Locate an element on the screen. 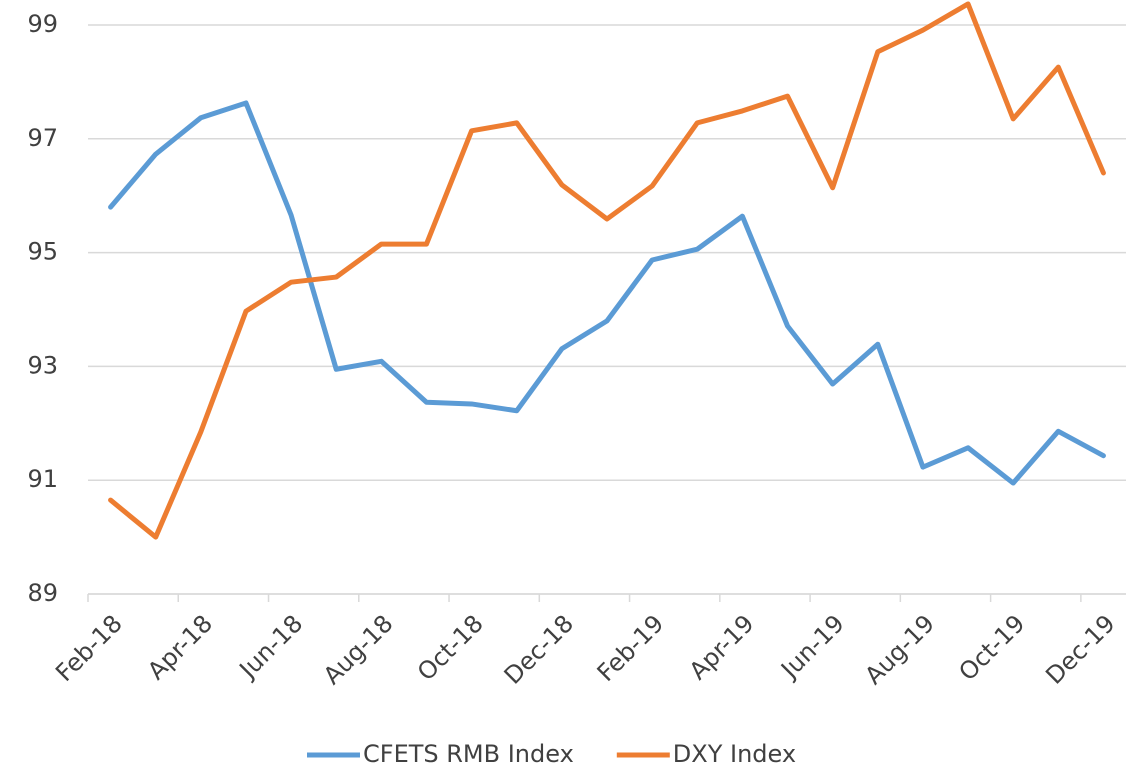  x-tick-label: Dec-18 is located at coordinates (539, 649).